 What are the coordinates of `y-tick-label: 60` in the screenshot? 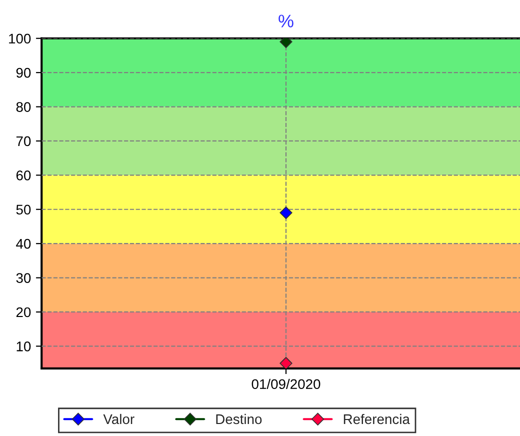 It's located at (23, 175).